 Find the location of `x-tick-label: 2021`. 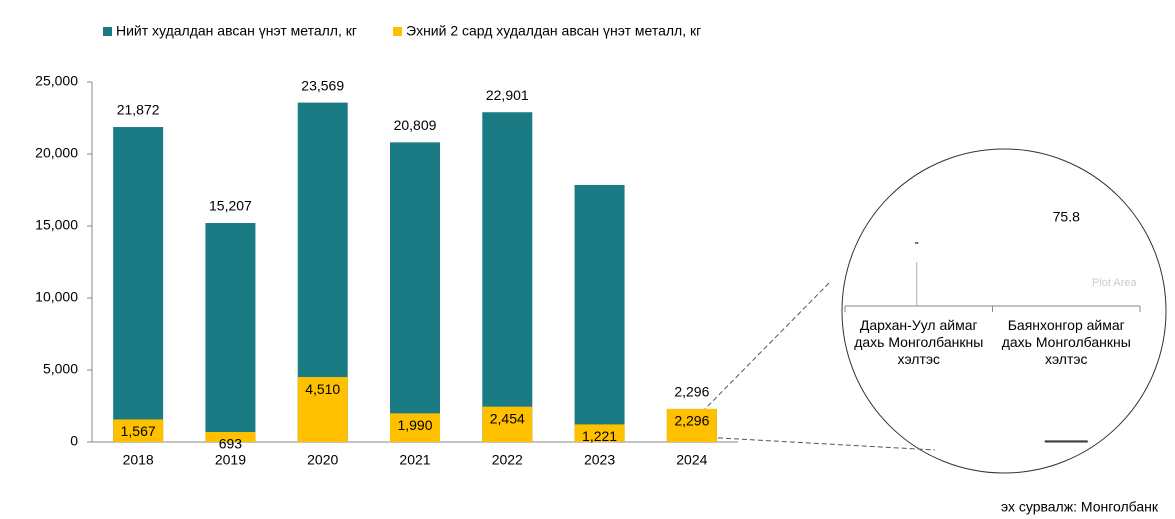

x-tick-label: 2021 is located at coordinates (414, 460).